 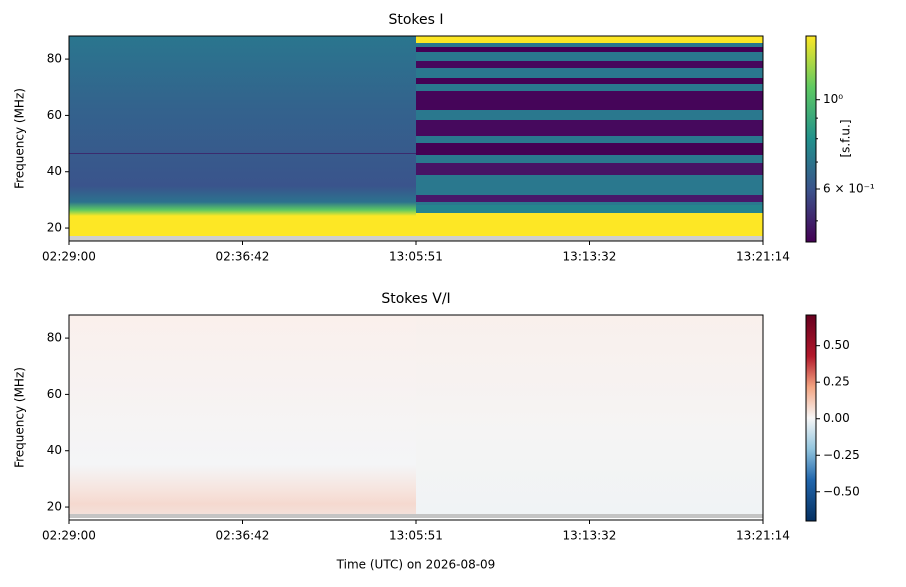 What do you see at coordinates (415, 299) in the screenshot?
I see `chart-title: Stokes V/I` at bounding box center [415, 299].